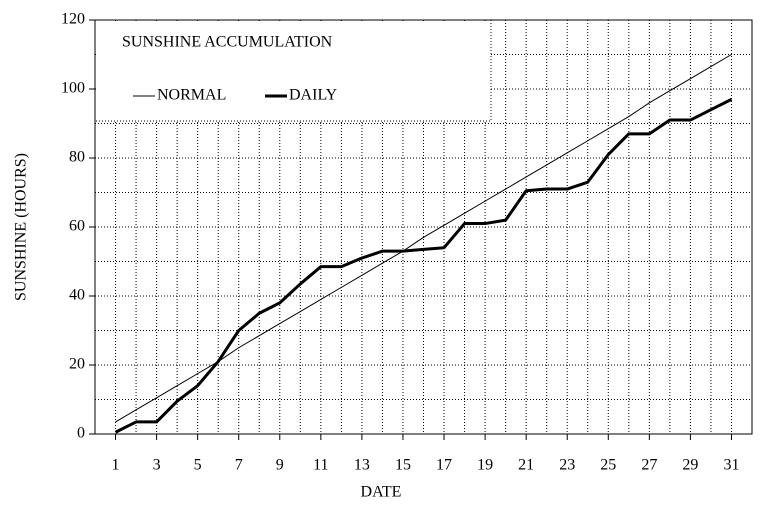 The height and width of the screenshot is (506, 762). Describe the element at coordinates (81, 433) in the screenshot. I see `y-tick-label: 0` at that location.